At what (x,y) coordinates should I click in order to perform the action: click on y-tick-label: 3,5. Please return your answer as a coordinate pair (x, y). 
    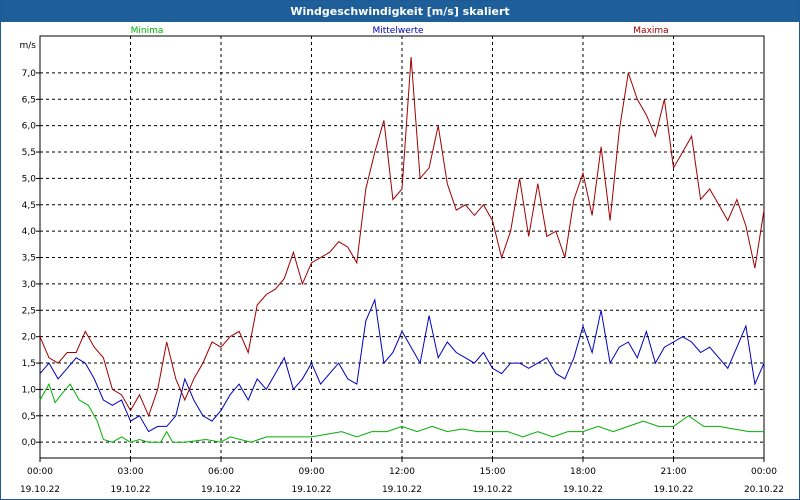
    Looking at the image, I should click on (29, 259).